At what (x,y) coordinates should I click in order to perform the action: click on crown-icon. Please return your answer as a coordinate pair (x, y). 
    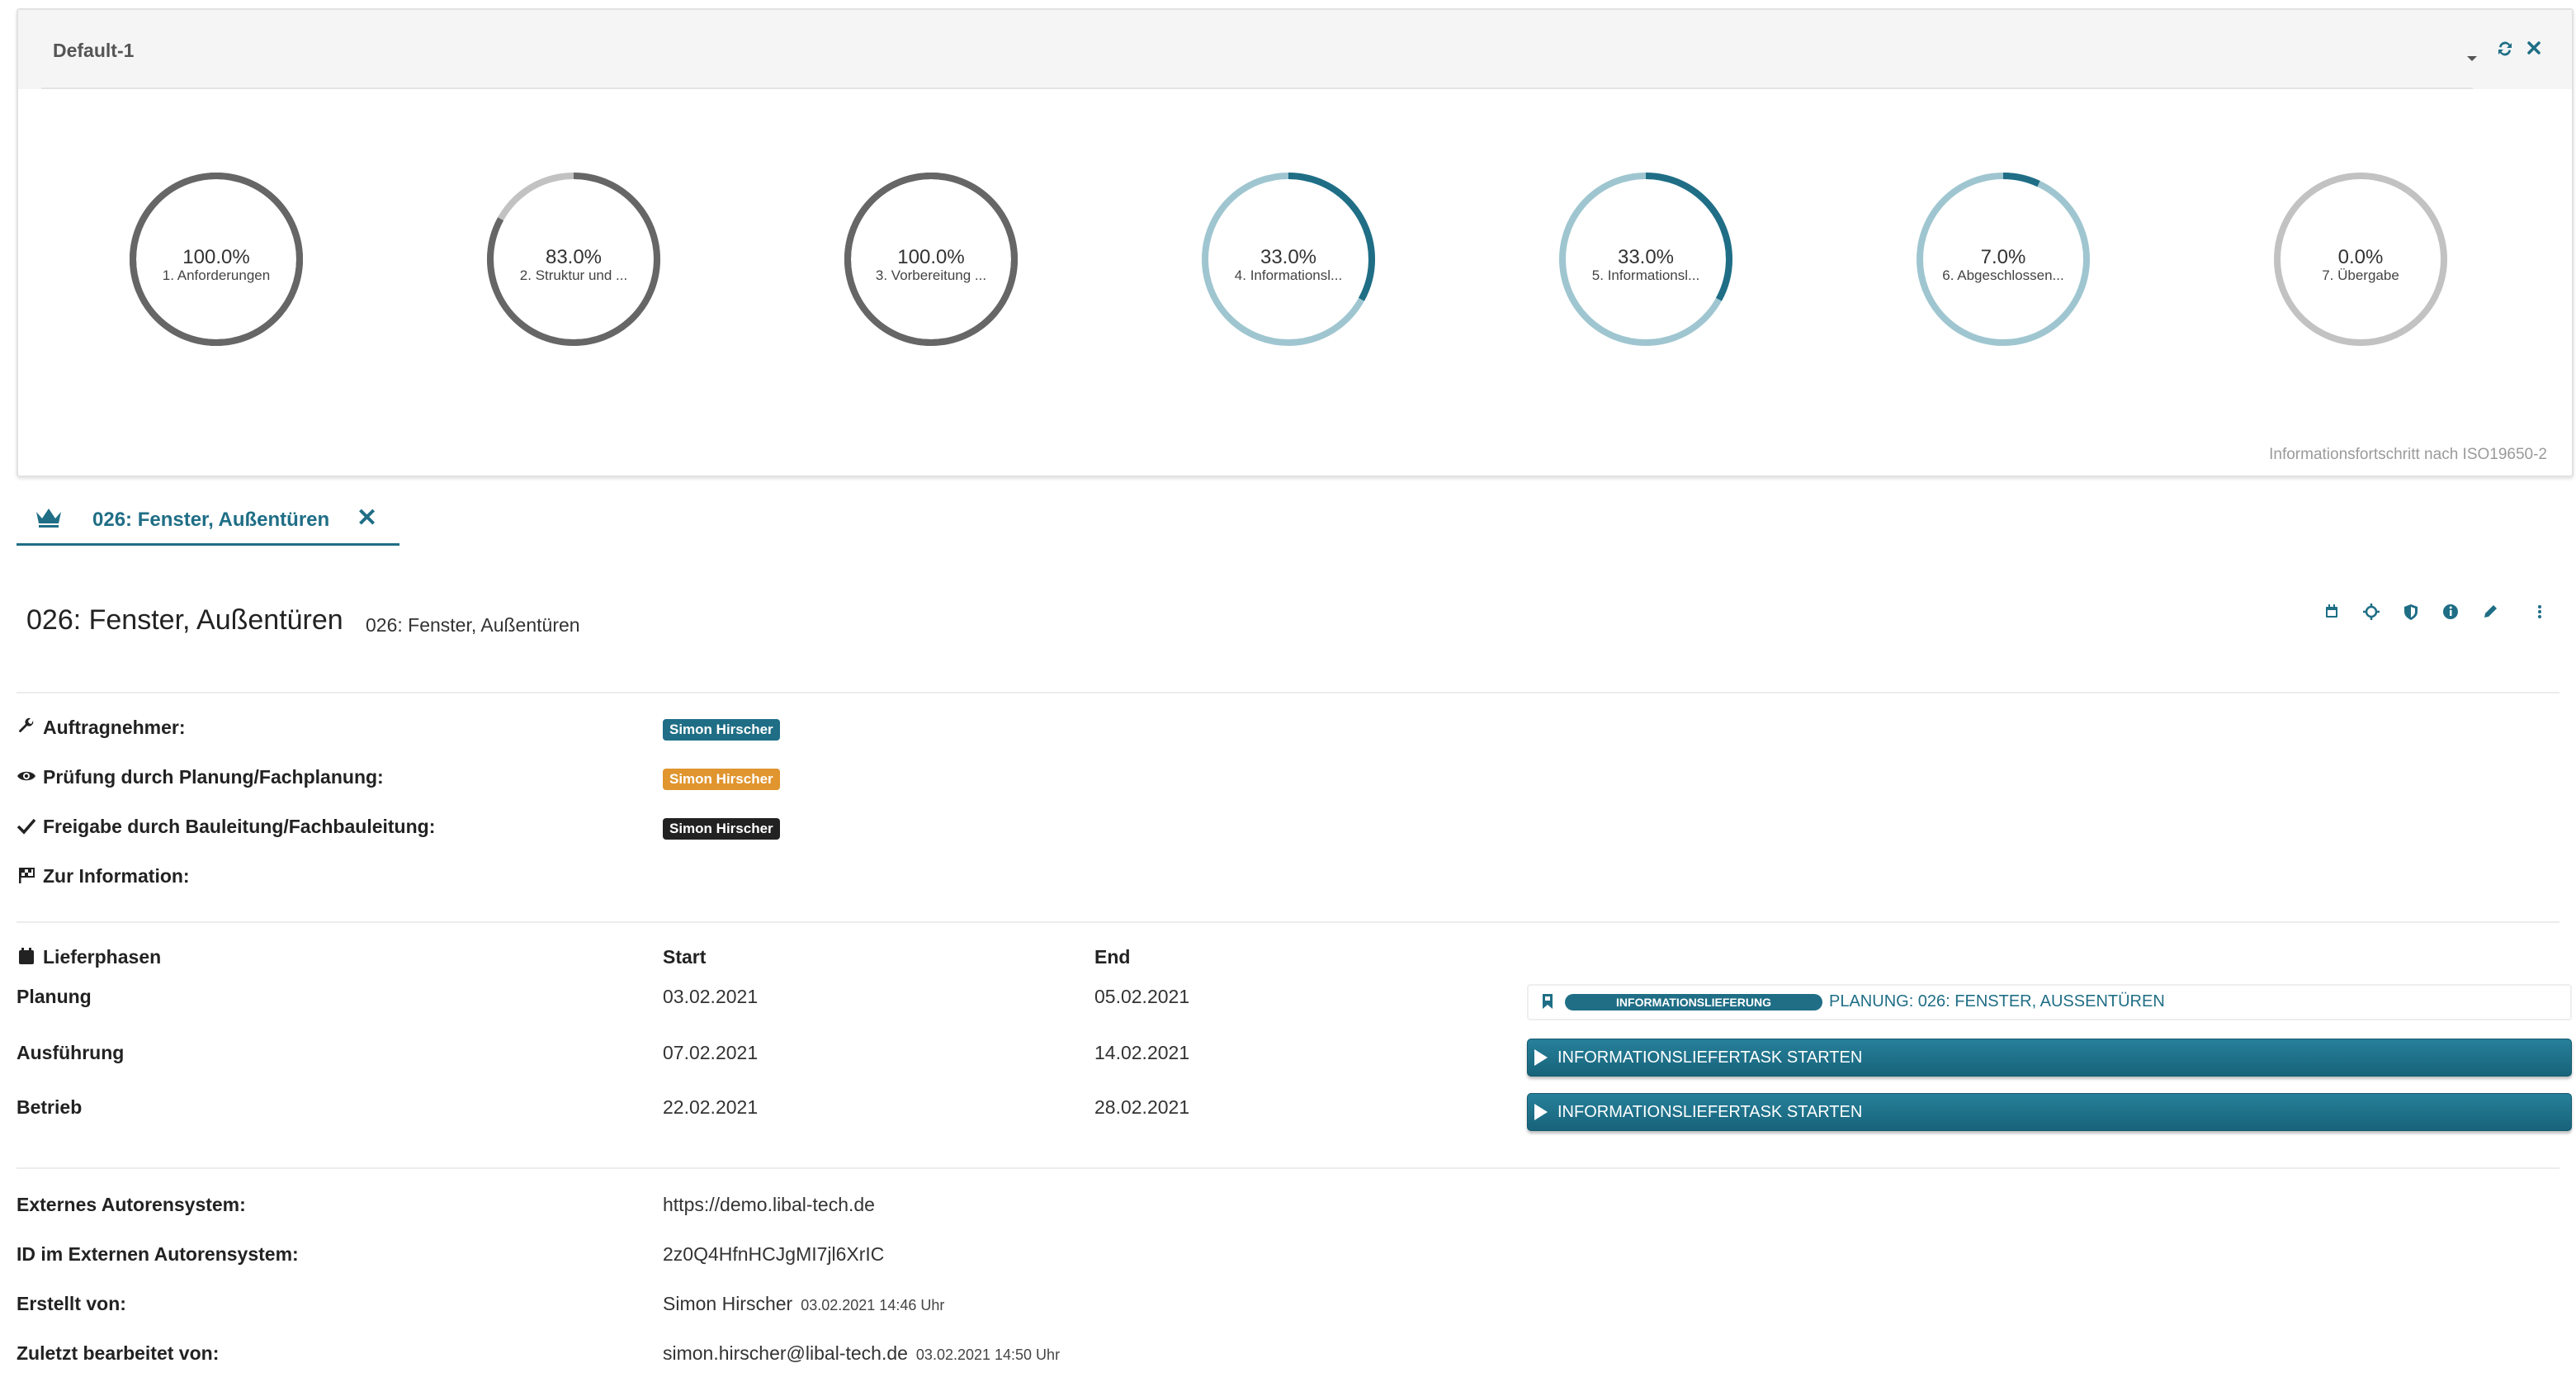
    Looking at the image, I should click on (48, 518).